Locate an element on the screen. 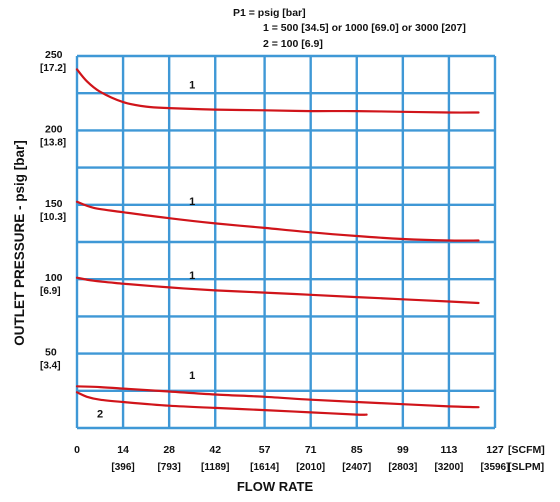 The height and width of the screenshot is (502, 560). x-tick-label2-8: [3200] is located at coordinates (448, 467).